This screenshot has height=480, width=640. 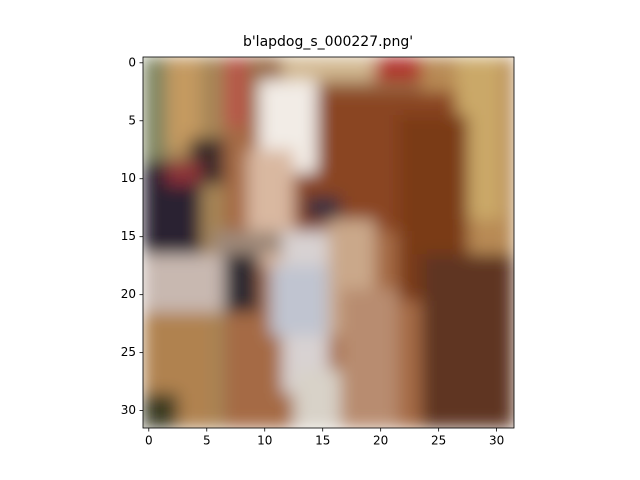 I want to click on x-tick-label: 15, so click(x=322, y=441).